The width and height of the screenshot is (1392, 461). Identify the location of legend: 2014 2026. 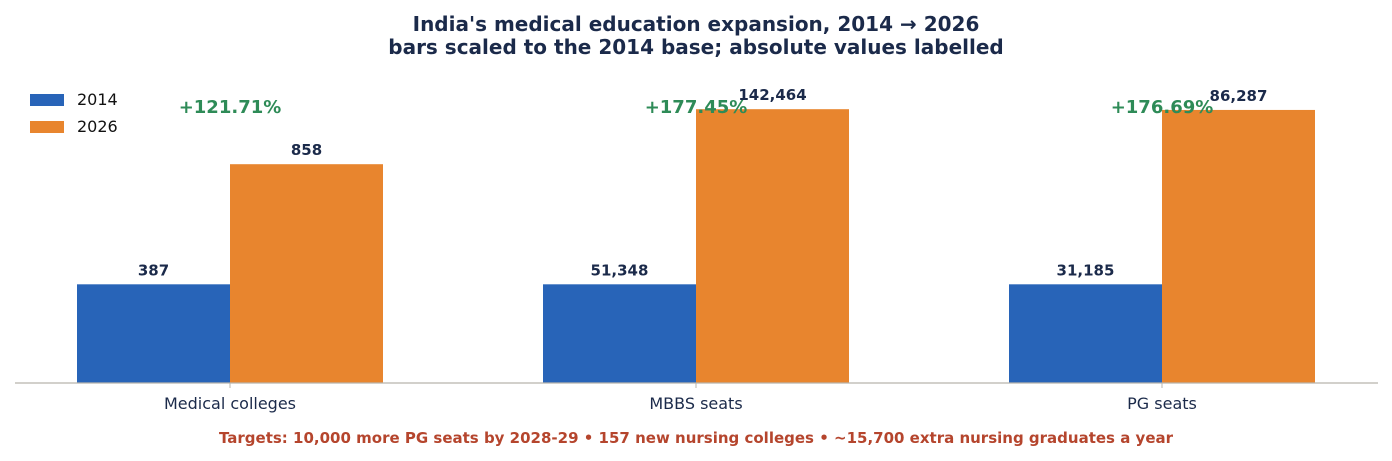
(74, 113).